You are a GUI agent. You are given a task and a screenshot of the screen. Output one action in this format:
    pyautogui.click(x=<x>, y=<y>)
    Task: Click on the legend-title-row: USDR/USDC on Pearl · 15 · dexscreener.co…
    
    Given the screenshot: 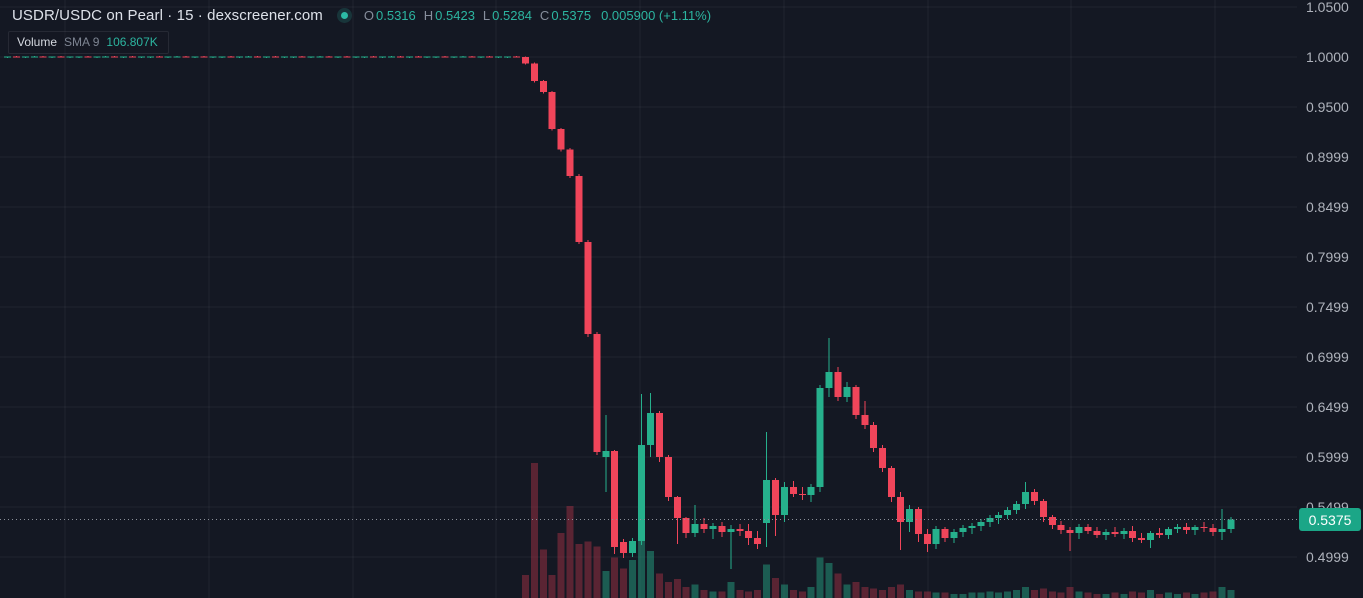 What is the action you would take?
    pyautogui.click(x=361, y=15)
    